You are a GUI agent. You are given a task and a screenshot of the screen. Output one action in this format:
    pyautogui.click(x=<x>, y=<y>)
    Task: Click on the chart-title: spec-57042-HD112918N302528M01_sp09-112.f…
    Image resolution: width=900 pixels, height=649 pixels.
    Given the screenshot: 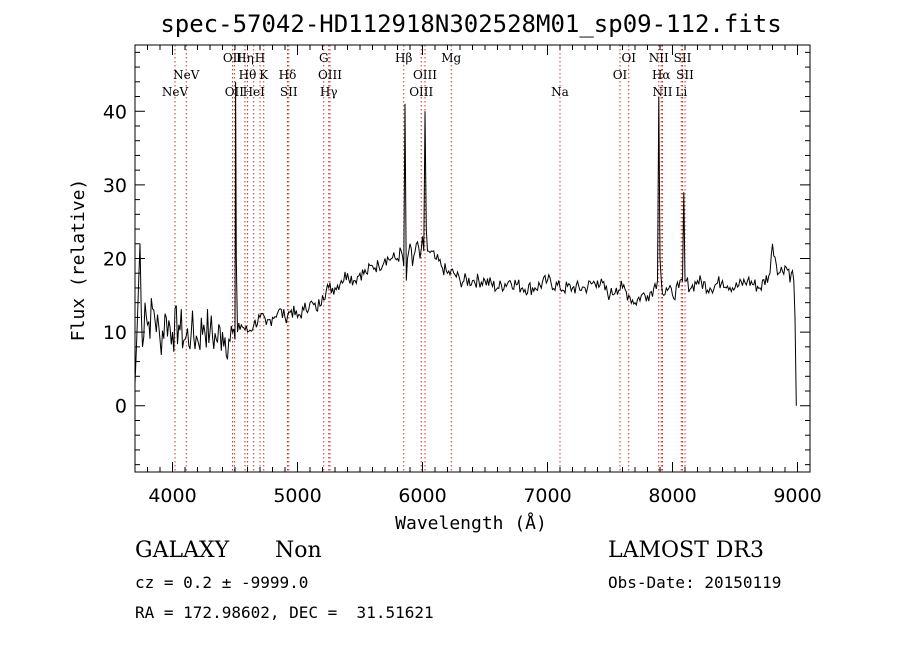 What is the action you would take?
    pyautogui.click(x=470, y=24)
    